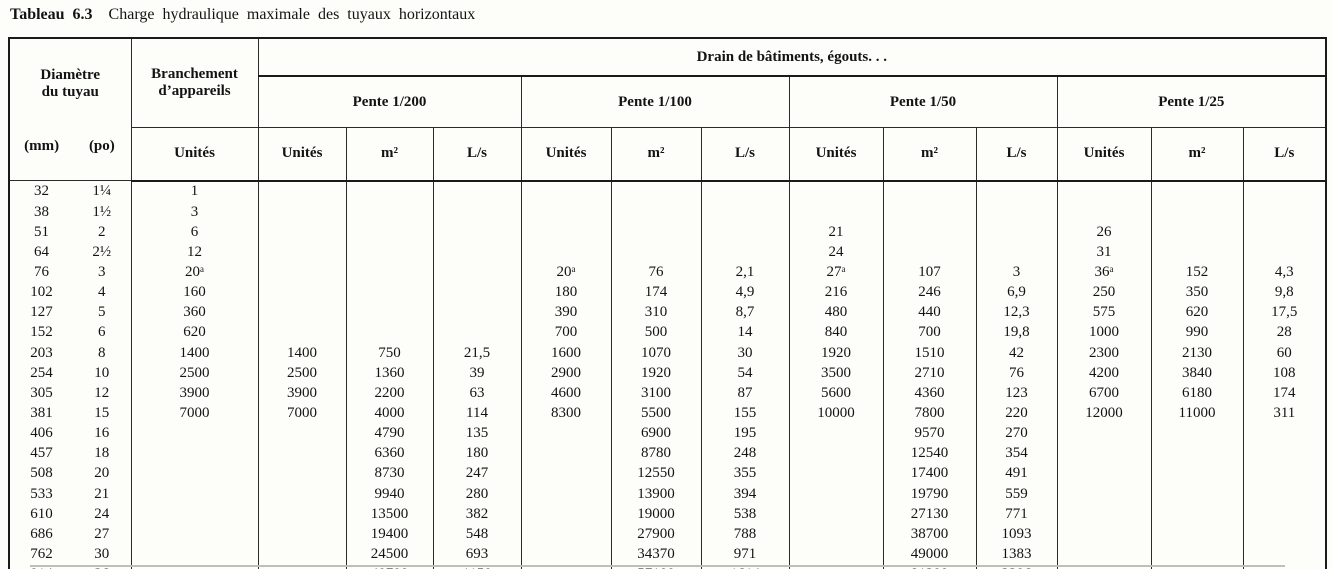 The width and height of the screenshot is (1333, 569). I want to click on table-cell: 508, so click(40, 474).